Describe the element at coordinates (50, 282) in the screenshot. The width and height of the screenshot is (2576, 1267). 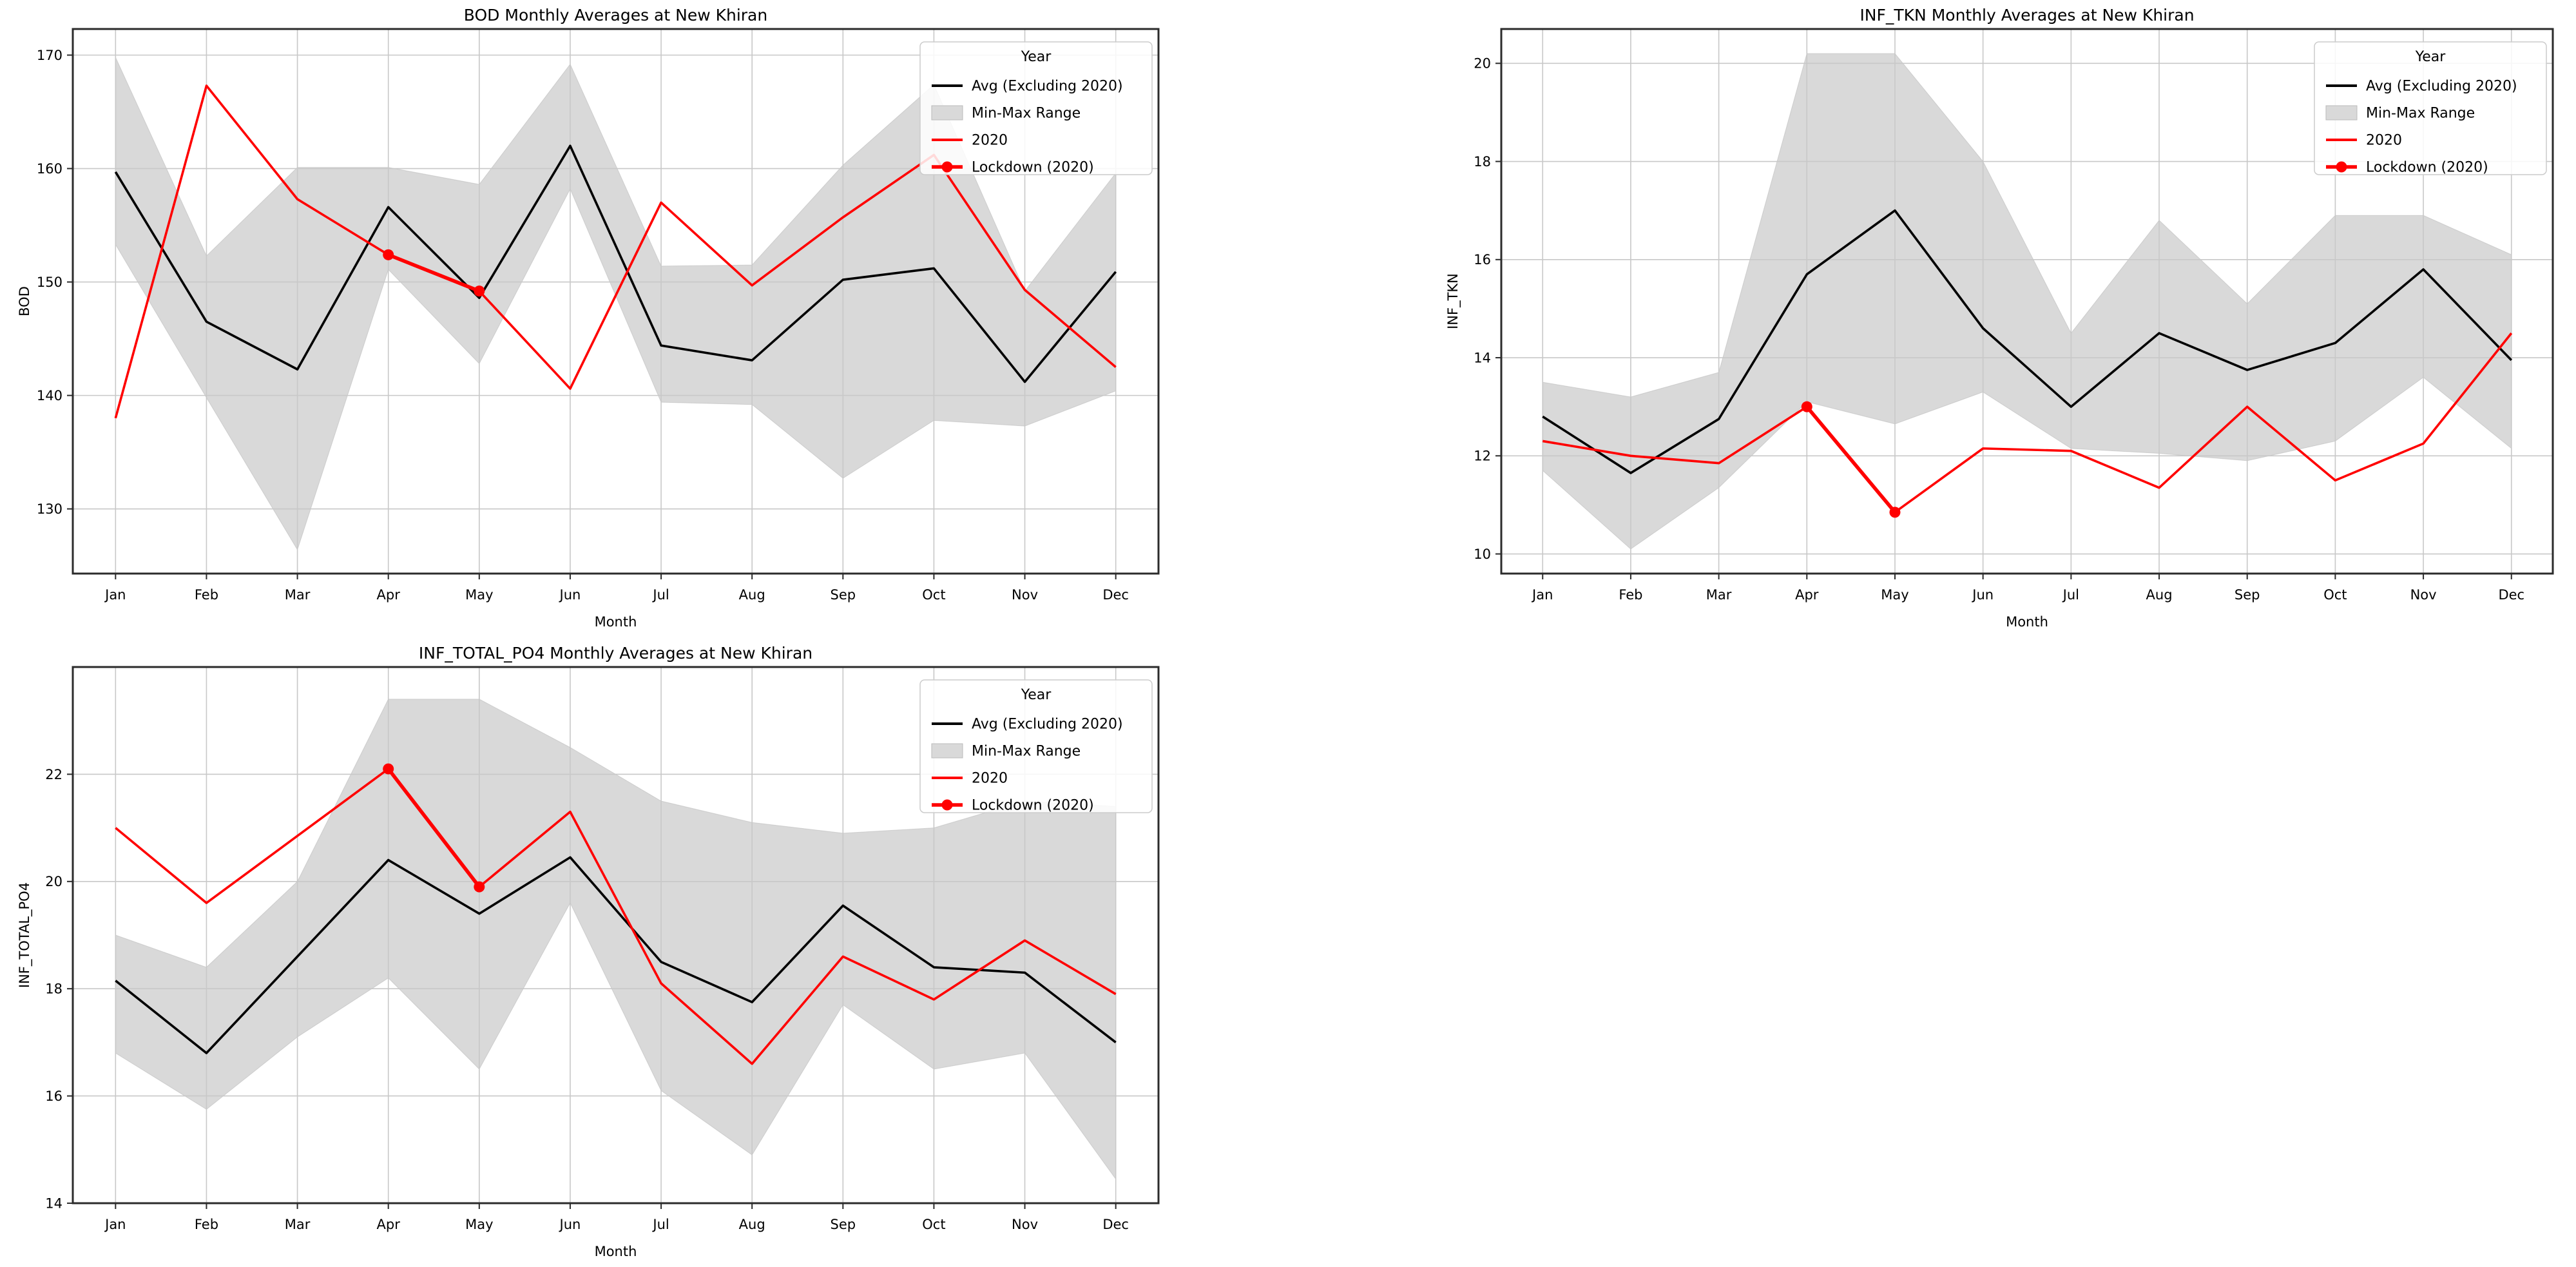
I see `y-tick-label: 150` at that location.